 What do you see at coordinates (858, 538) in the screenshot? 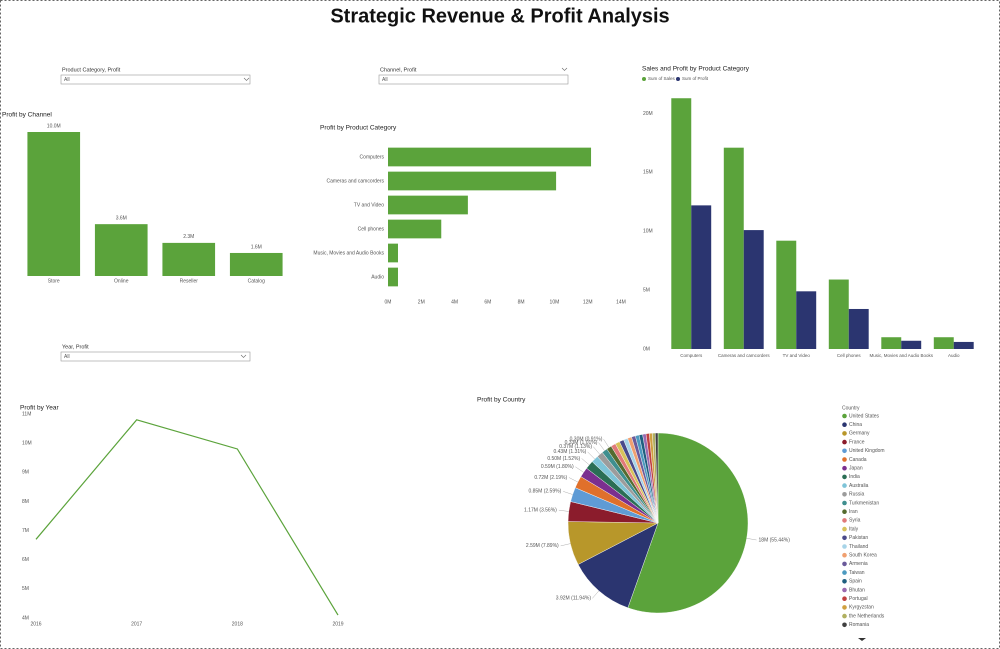
I see `legend-label: Pakistan` at bounding box center [858, 538].